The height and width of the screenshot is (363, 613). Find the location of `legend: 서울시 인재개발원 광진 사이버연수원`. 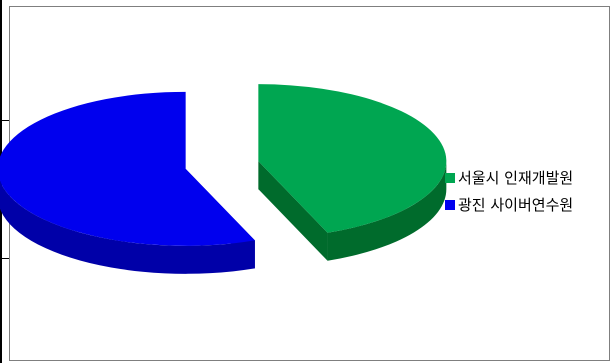

legend: 서울시 인재개발원 광진 사이버연수원 is located at coordinates (509, 191).